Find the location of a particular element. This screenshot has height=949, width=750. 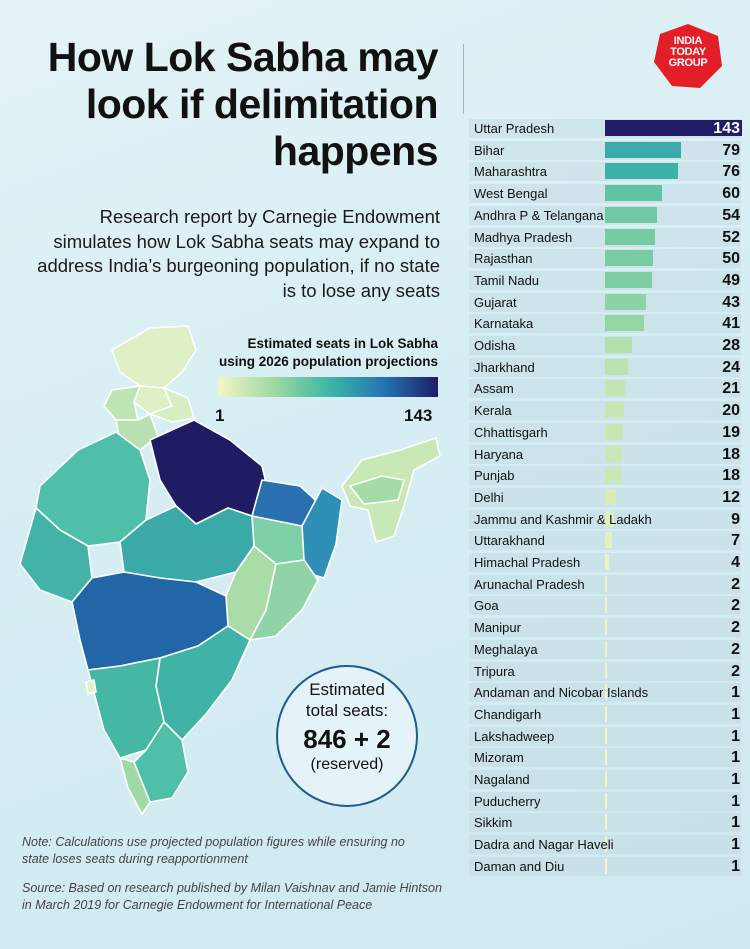

legend-min-label: 1 is located at coordinates (220, 415).